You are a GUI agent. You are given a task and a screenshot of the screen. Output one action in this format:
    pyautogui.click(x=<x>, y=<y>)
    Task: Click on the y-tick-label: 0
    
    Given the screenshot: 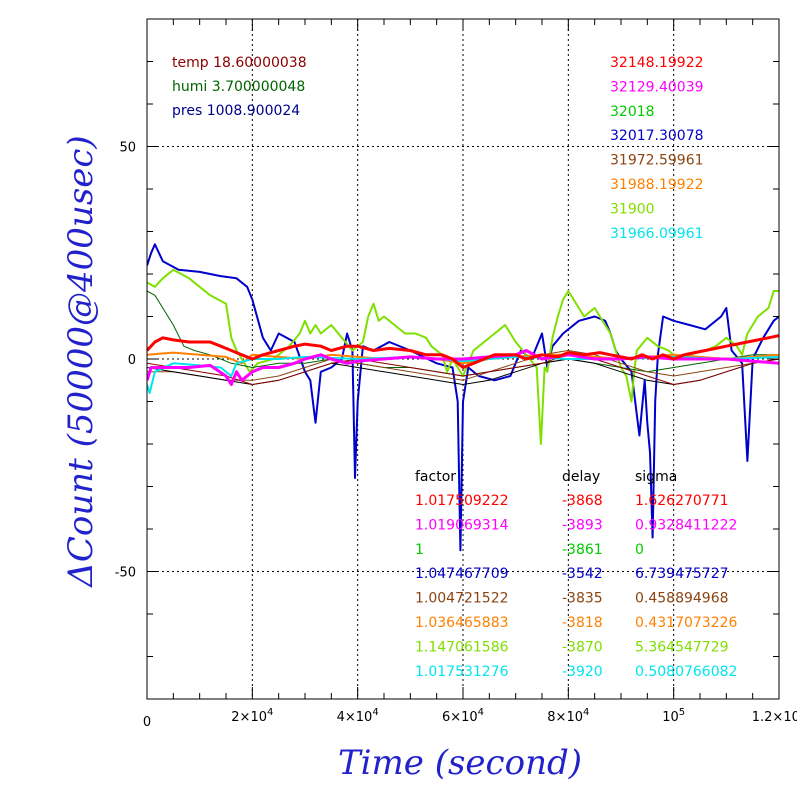 What is the action you would take?
    pyautogui.click(x=132, y=360)
    